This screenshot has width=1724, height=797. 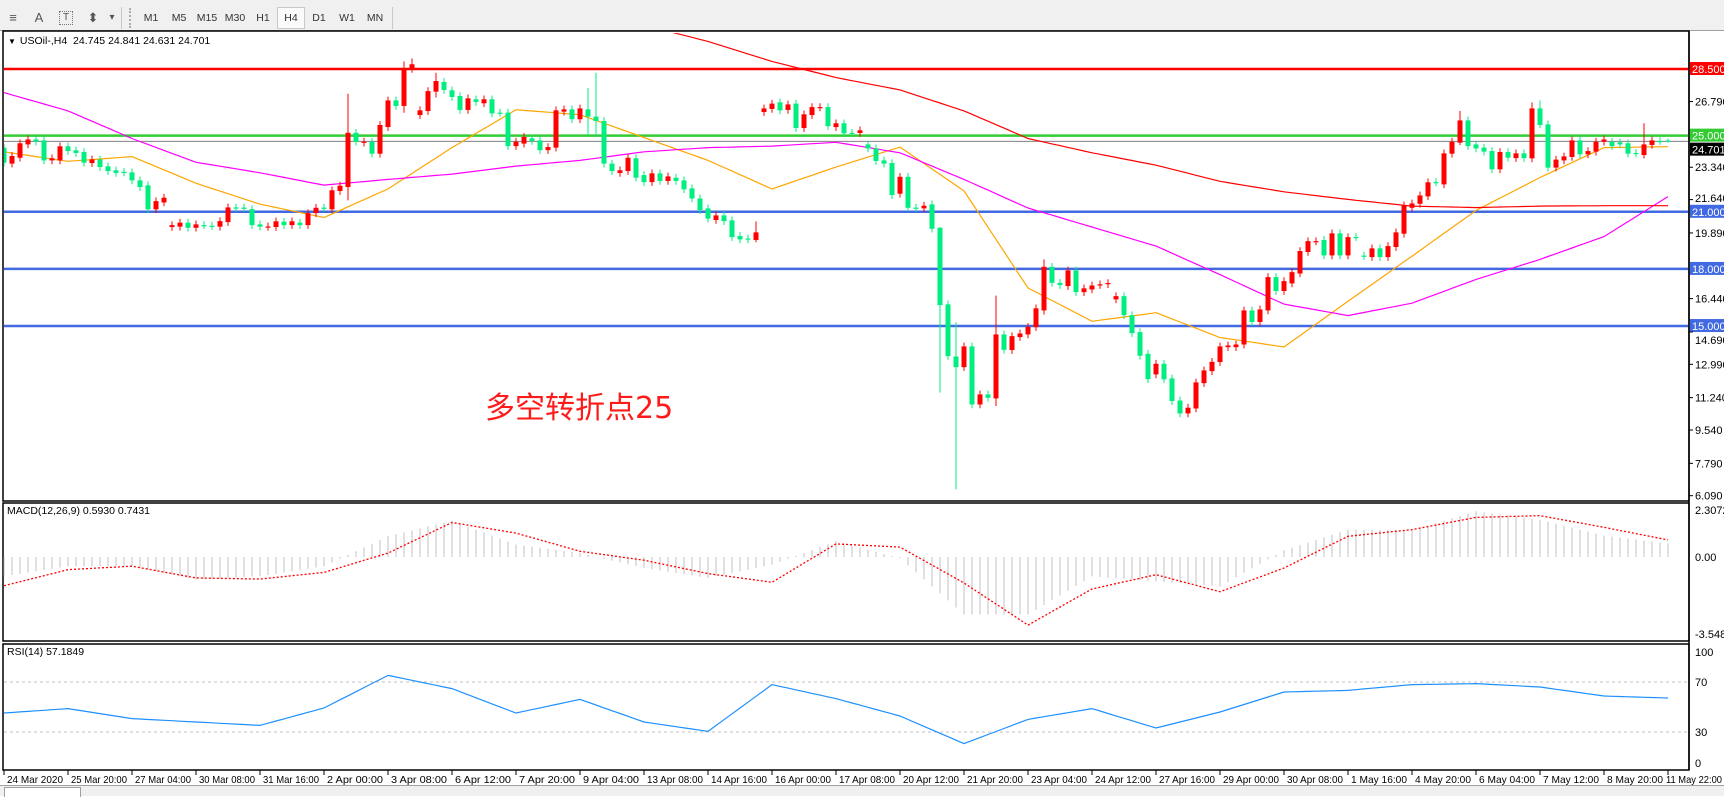 What do you see at coordinates (42, 792) in the screenshot?
I see `chart-tab` at bounding box center [42, 792].